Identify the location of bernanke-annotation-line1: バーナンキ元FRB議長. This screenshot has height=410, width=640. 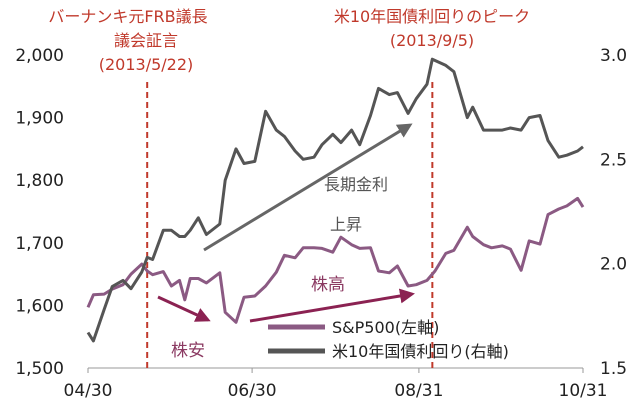
(127, 16).